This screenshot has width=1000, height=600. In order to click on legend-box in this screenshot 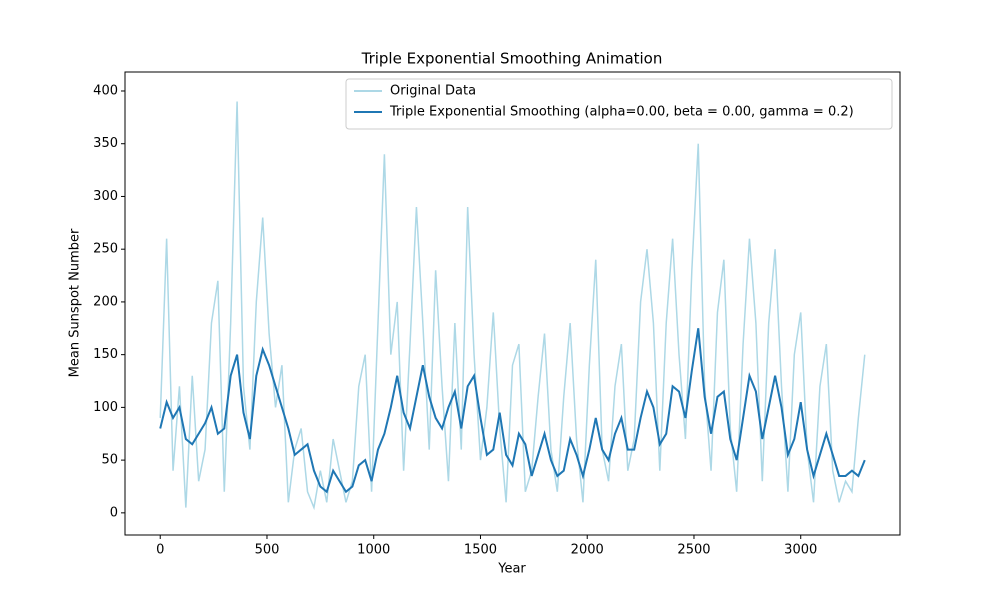, I will do `click(619, 104)`.